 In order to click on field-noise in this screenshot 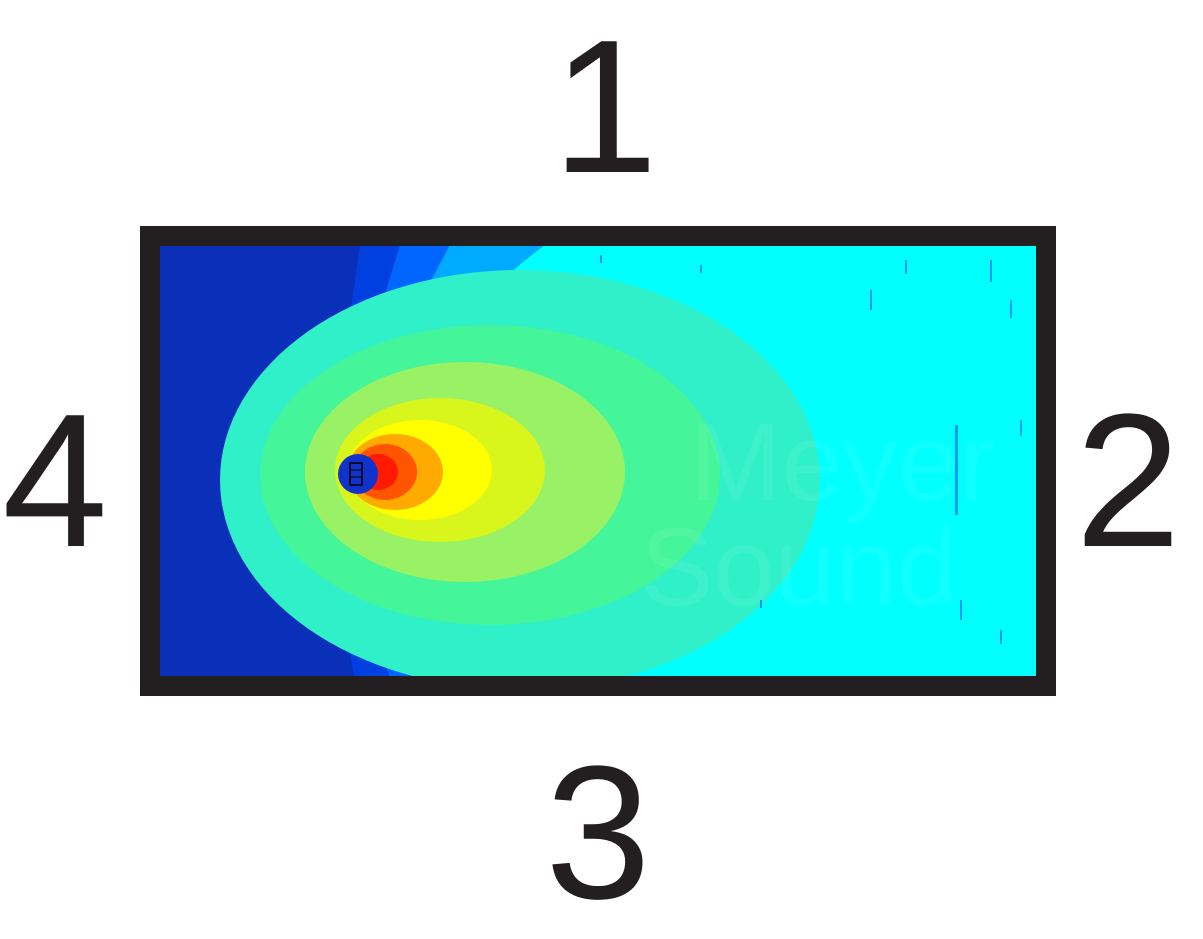, I will do `click(811, 449)`.